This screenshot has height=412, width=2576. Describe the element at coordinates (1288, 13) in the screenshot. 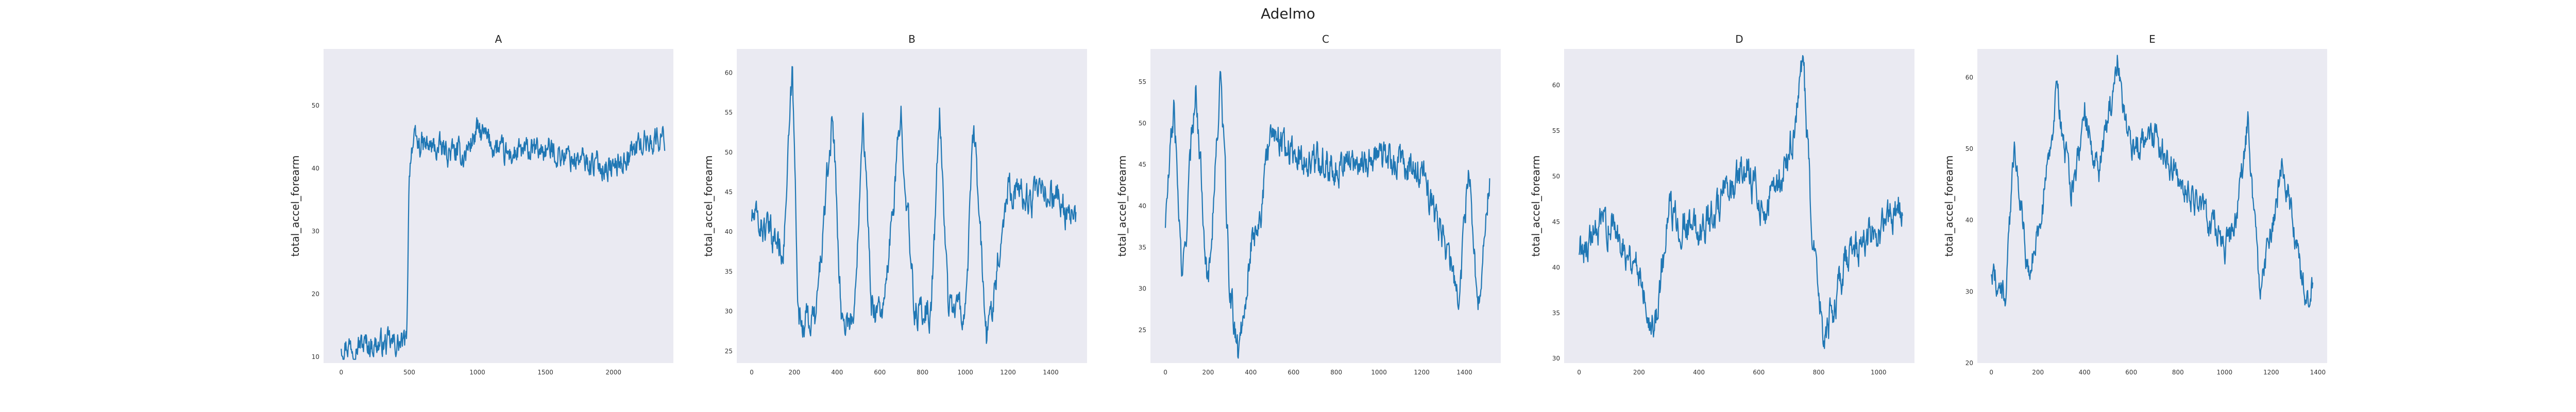

I see `figure-title: Adelmo` at that location.